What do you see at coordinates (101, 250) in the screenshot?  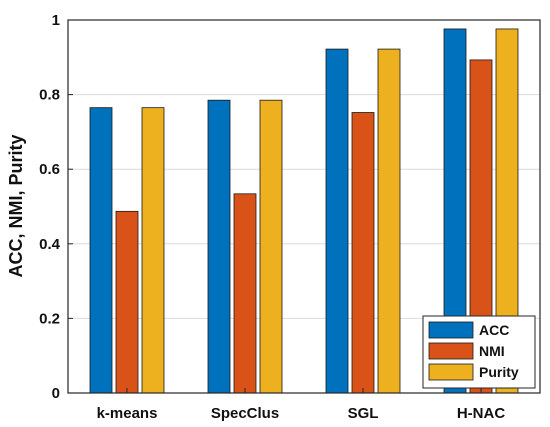 I see `bar-acc-k-means` at bounding box center [101, 250].